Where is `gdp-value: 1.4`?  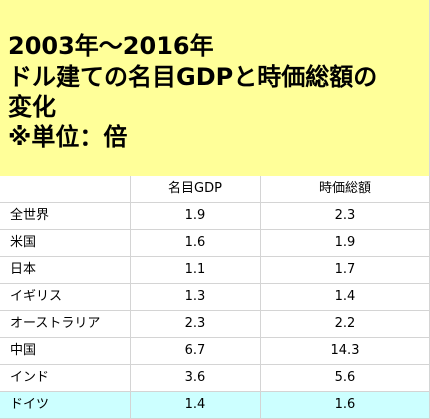 gdp-value: 1.4 is located at coordinates (195, 404).